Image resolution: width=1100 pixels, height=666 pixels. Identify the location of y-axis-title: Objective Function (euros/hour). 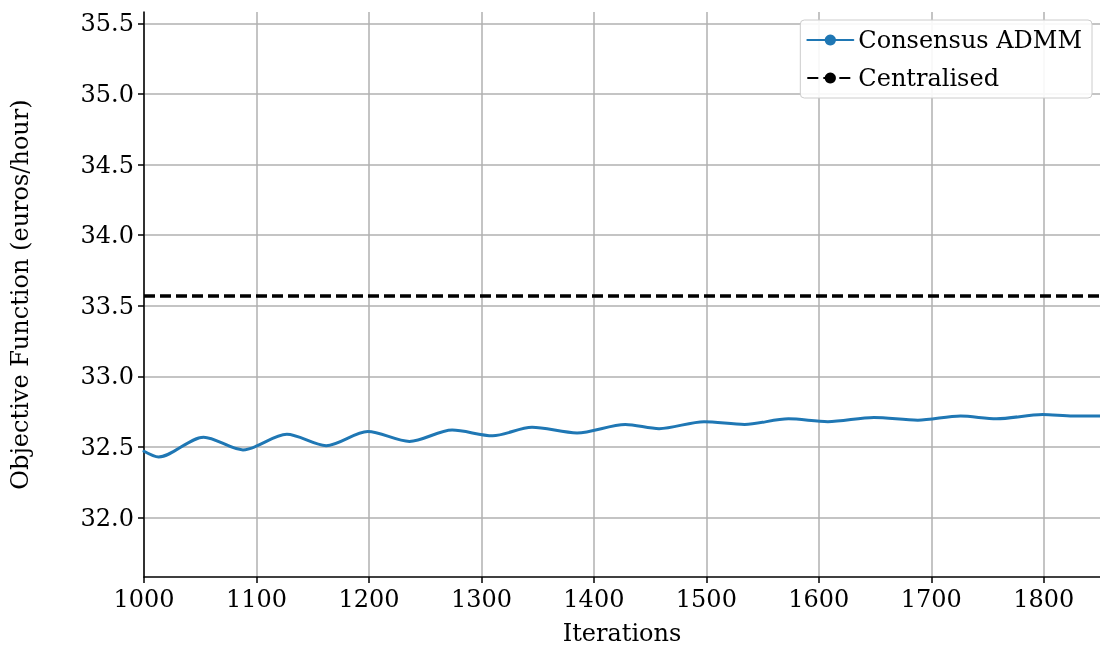
(20, 294).